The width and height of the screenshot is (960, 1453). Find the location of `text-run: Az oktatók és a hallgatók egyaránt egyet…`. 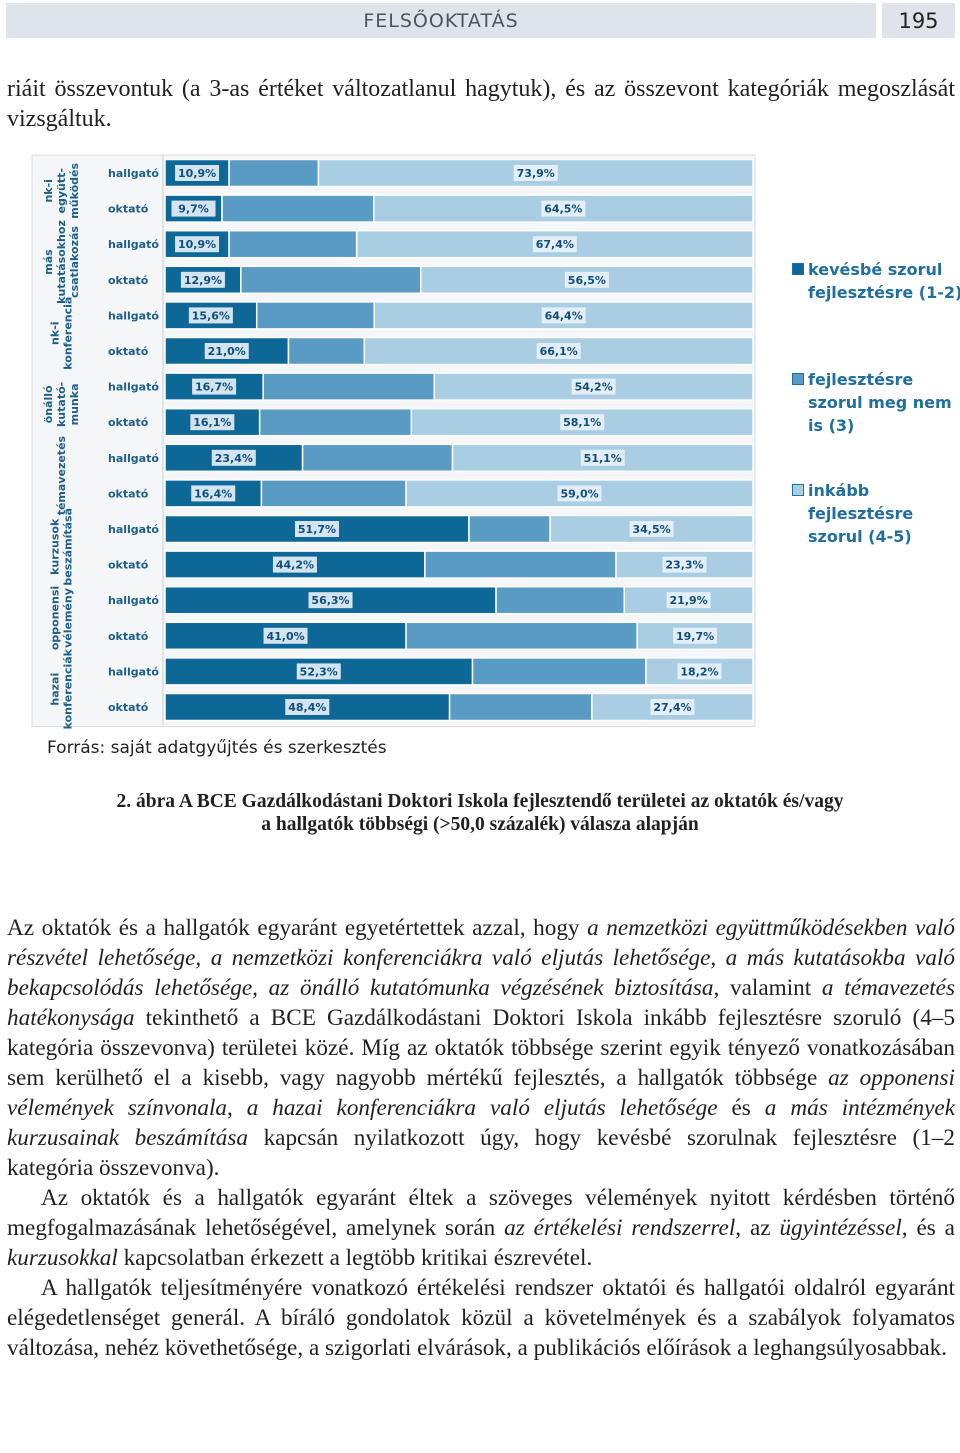

text-run: Az oktatók és a hallgatók egyaránt egyet… is located at coordinates (297, 928).